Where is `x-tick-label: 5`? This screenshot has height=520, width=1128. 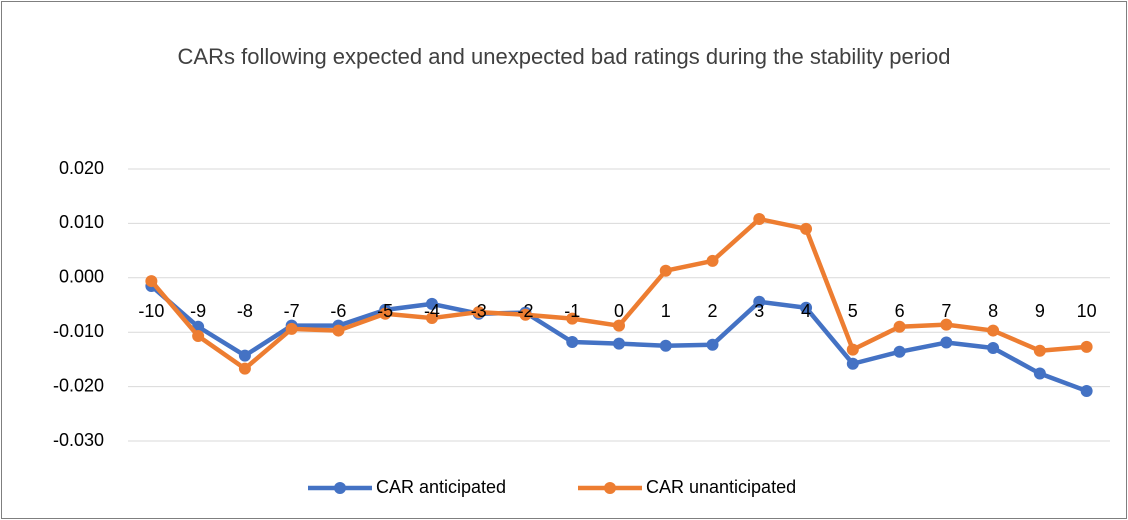 x-tick-label: 5 is located at coordinates (853, 311).